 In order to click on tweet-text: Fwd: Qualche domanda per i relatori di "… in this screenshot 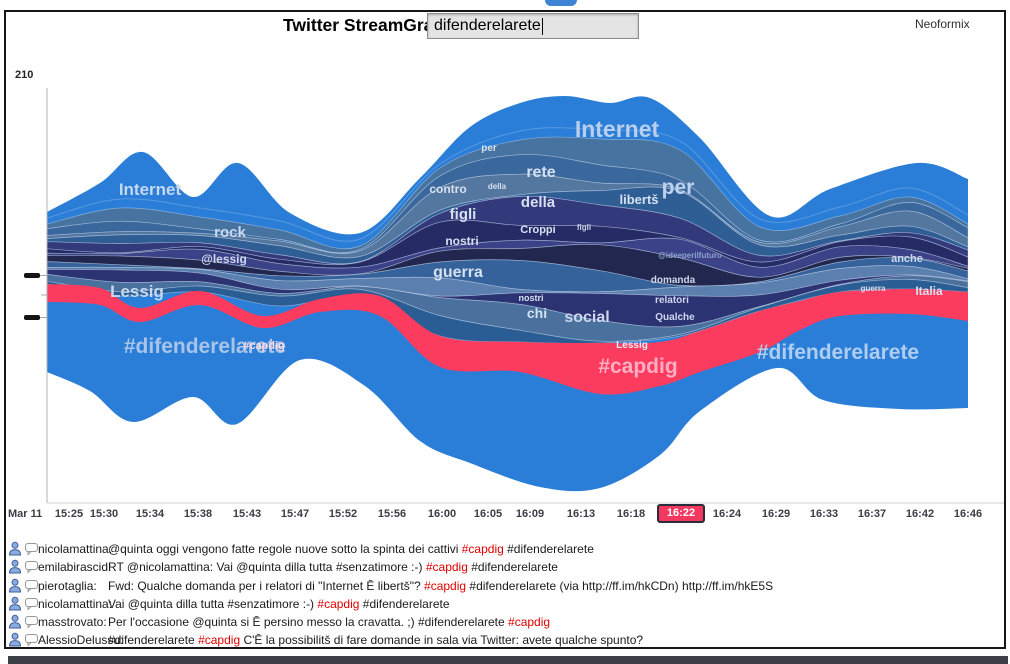, I will do `click(441, 585)`.